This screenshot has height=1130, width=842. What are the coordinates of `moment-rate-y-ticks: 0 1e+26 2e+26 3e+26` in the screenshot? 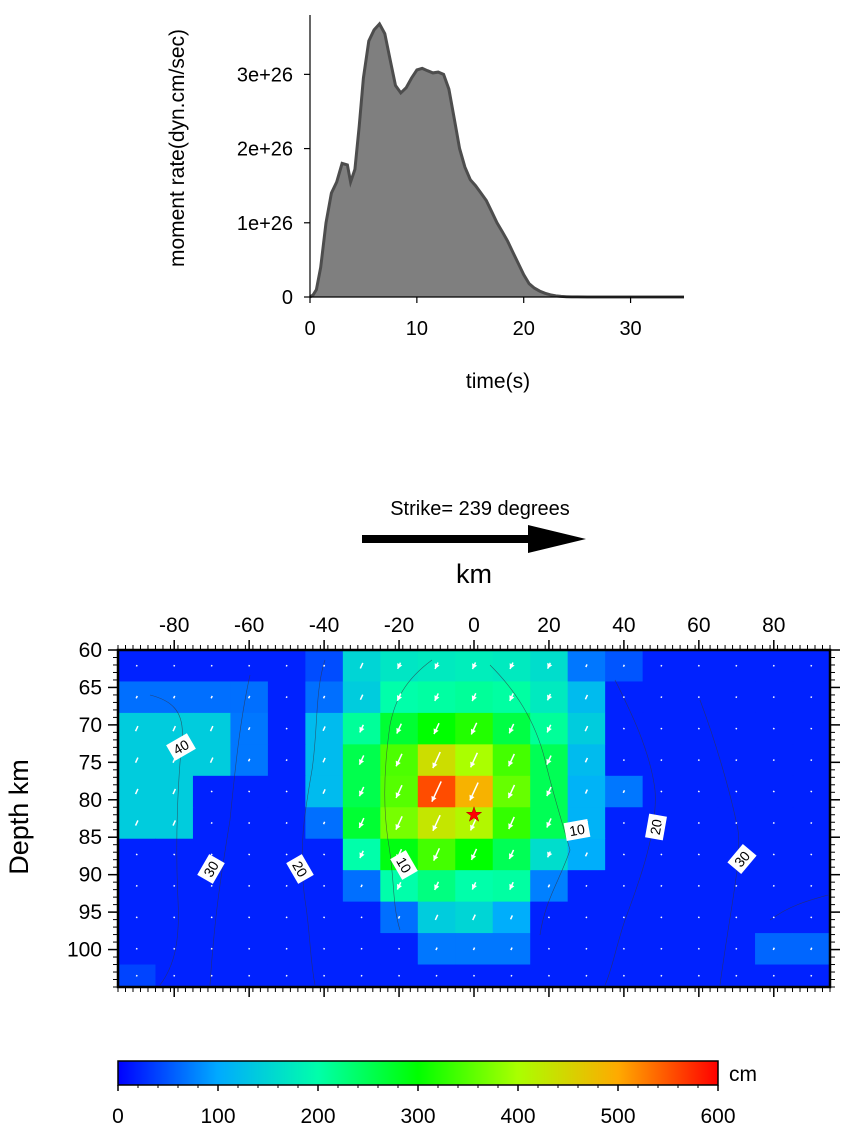 It's located at (273, 186).